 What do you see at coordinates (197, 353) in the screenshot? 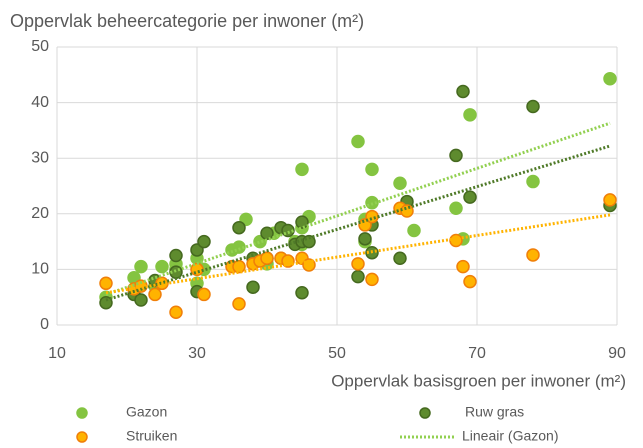
I see `x-tick-label: 30` at bounding box center [197, 353].